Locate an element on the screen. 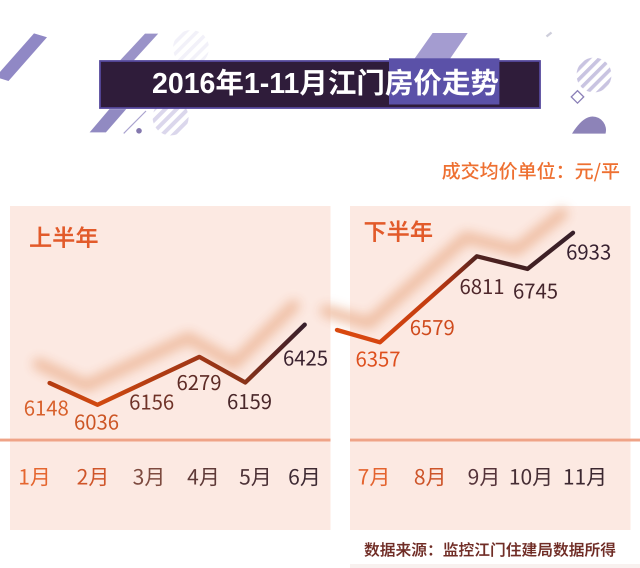 The image size is (640, 568). svg-text: 7月 is located at coordinates (374, 477).